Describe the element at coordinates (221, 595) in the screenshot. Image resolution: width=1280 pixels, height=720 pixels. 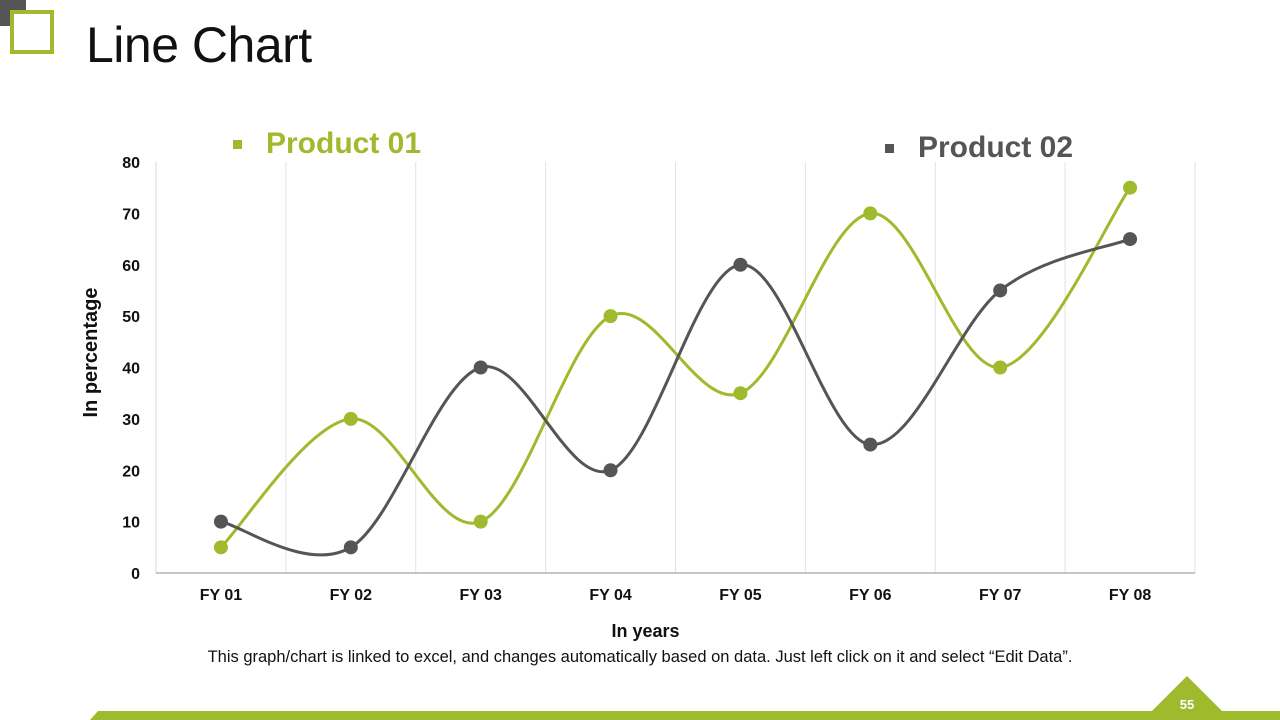
I see `x-tick-label: FY 01` at that location.